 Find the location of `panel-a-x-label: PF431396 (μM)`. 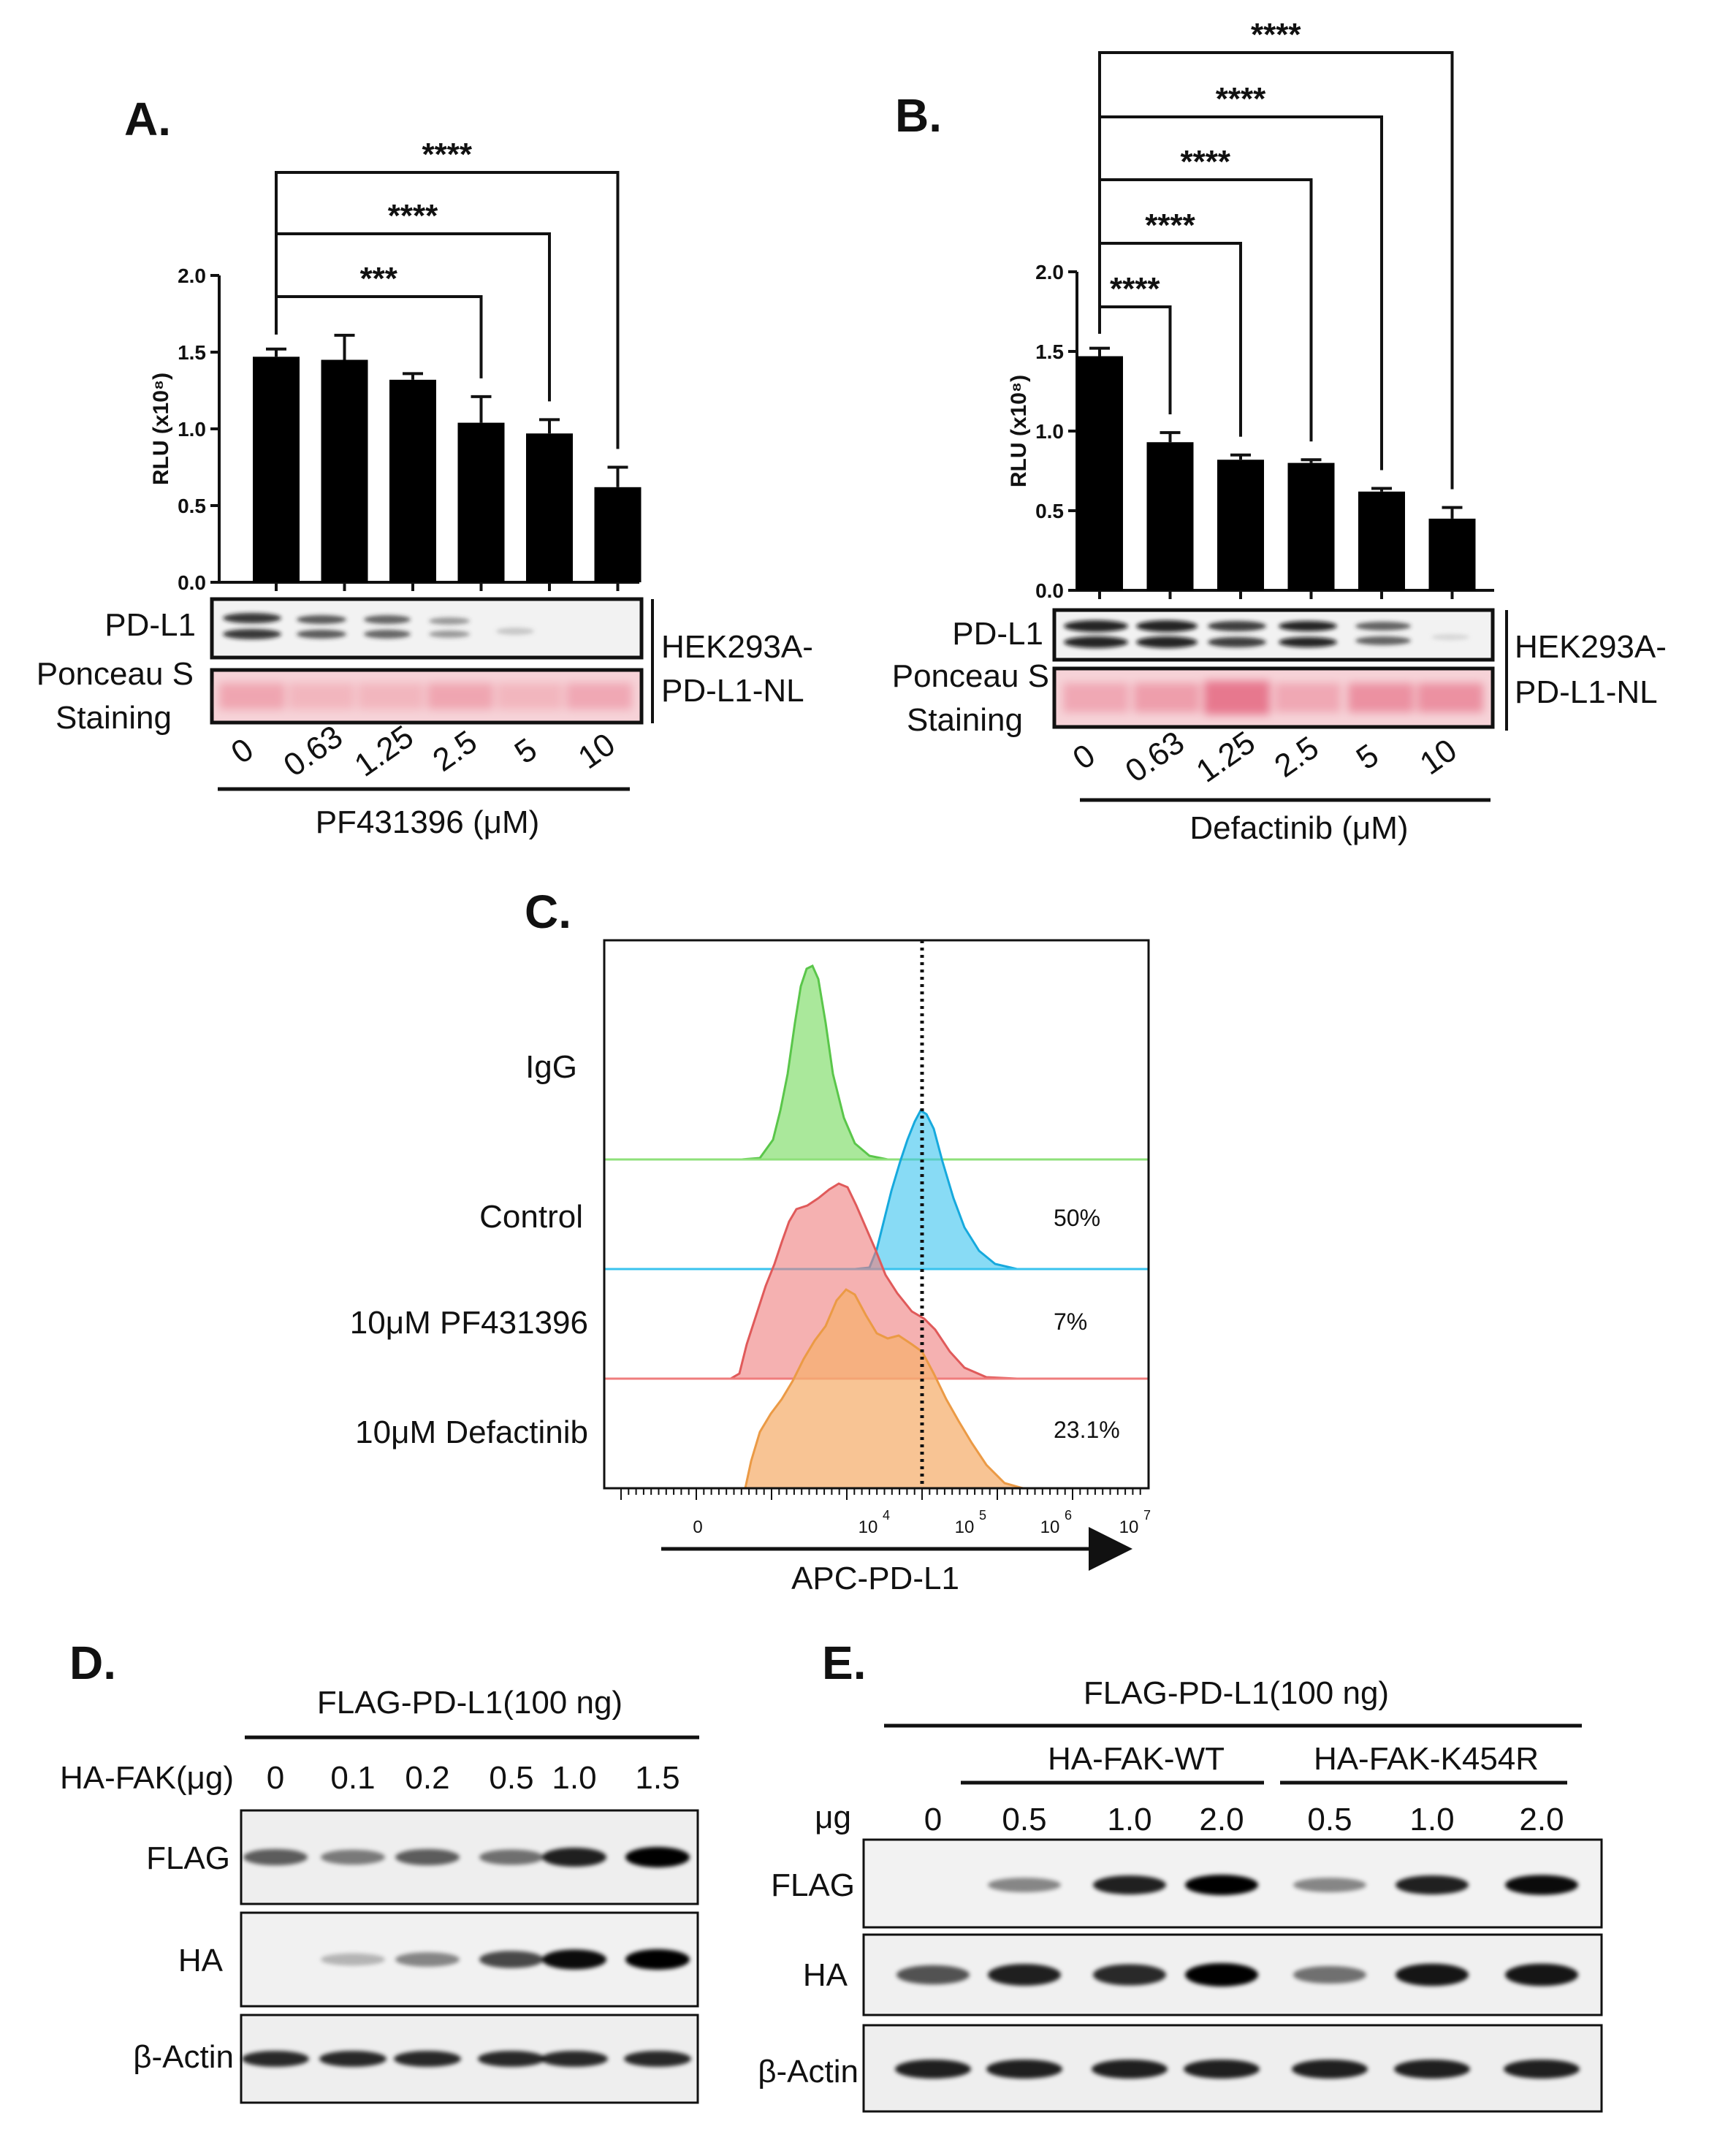

panel-a-x-label: PF431396 (μM) is located at coordinates (428, 822).